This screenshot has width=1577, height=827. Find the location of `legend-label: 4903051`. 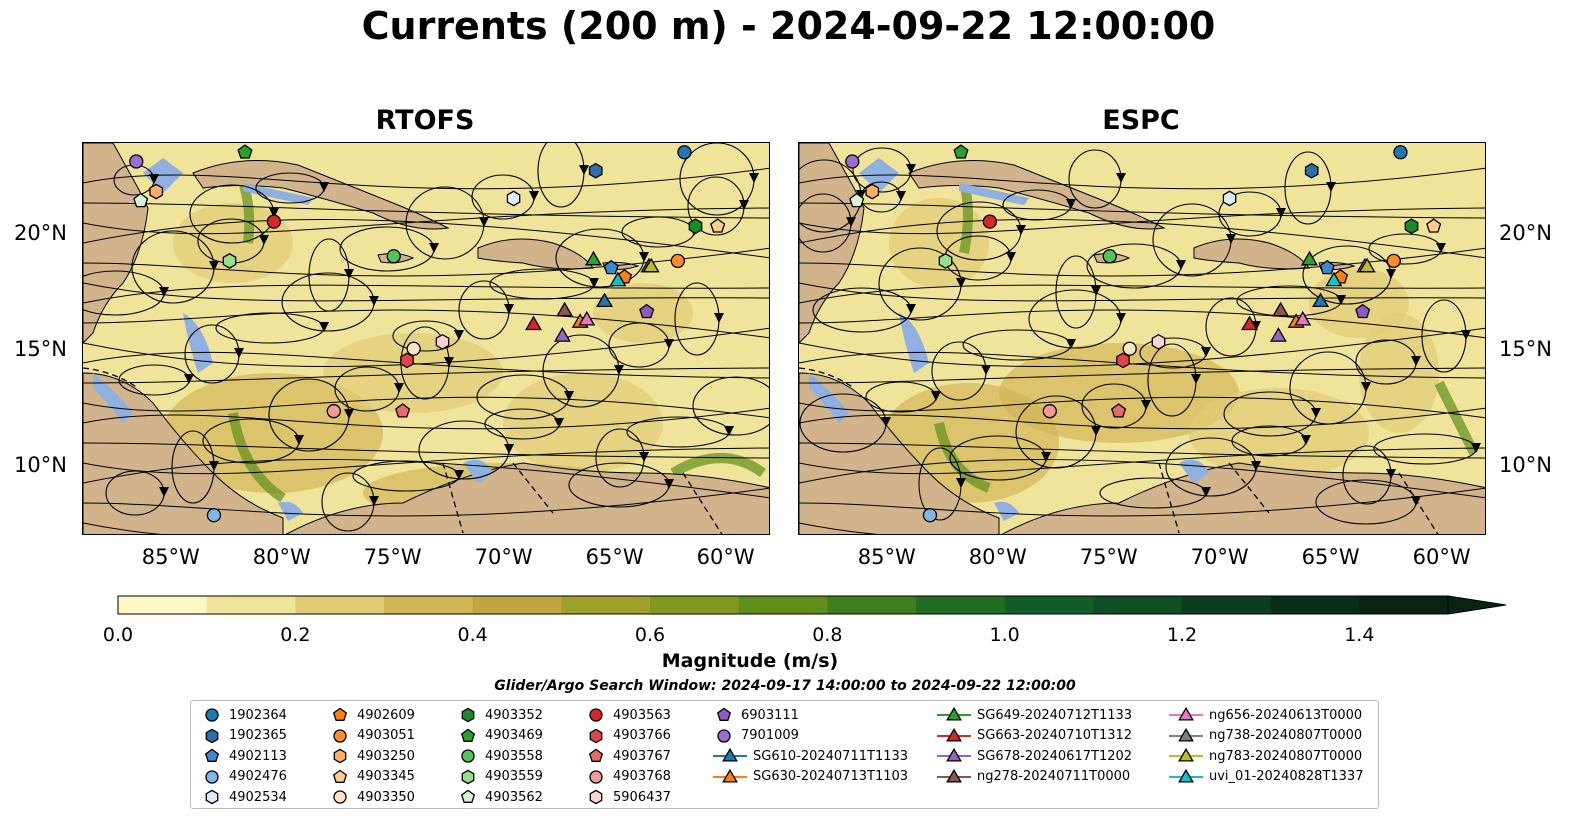

legend-label: 4903051 is located at coordinates (386, 735).